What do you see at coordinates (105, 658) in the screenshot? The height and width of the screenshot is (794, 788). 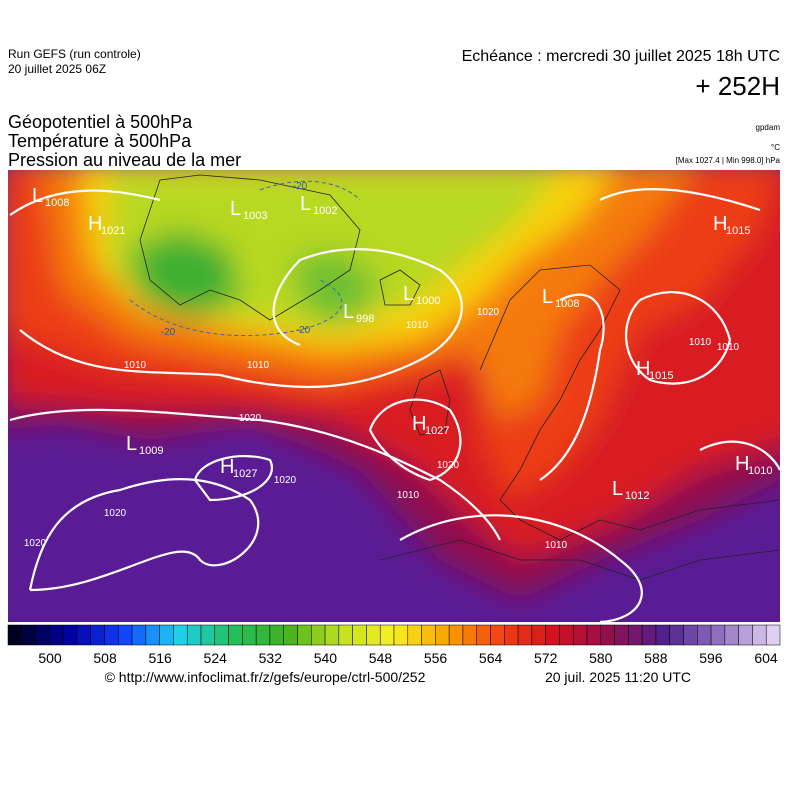 I see `colorbar-tick-label: 508` at bounding box center [105, 658].